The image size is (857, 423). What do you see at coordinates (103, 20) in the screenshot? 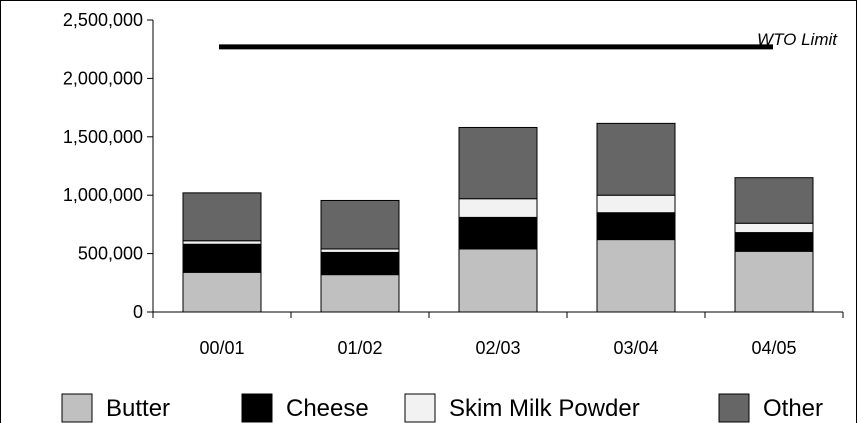
I see `y-tick-label: 2,500,000` at bounding box center [103, 20].